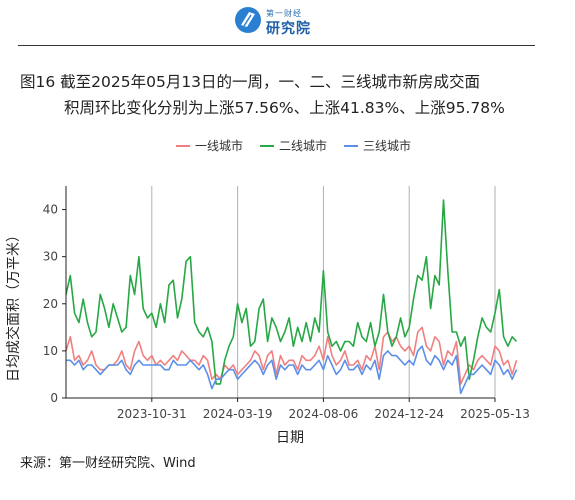 The image size is (575, 500). What do you see at coordinates (495, 414) in the screenshot?
I see `x-tick-label: 2025-05-13` at bounding box center [495, 414].